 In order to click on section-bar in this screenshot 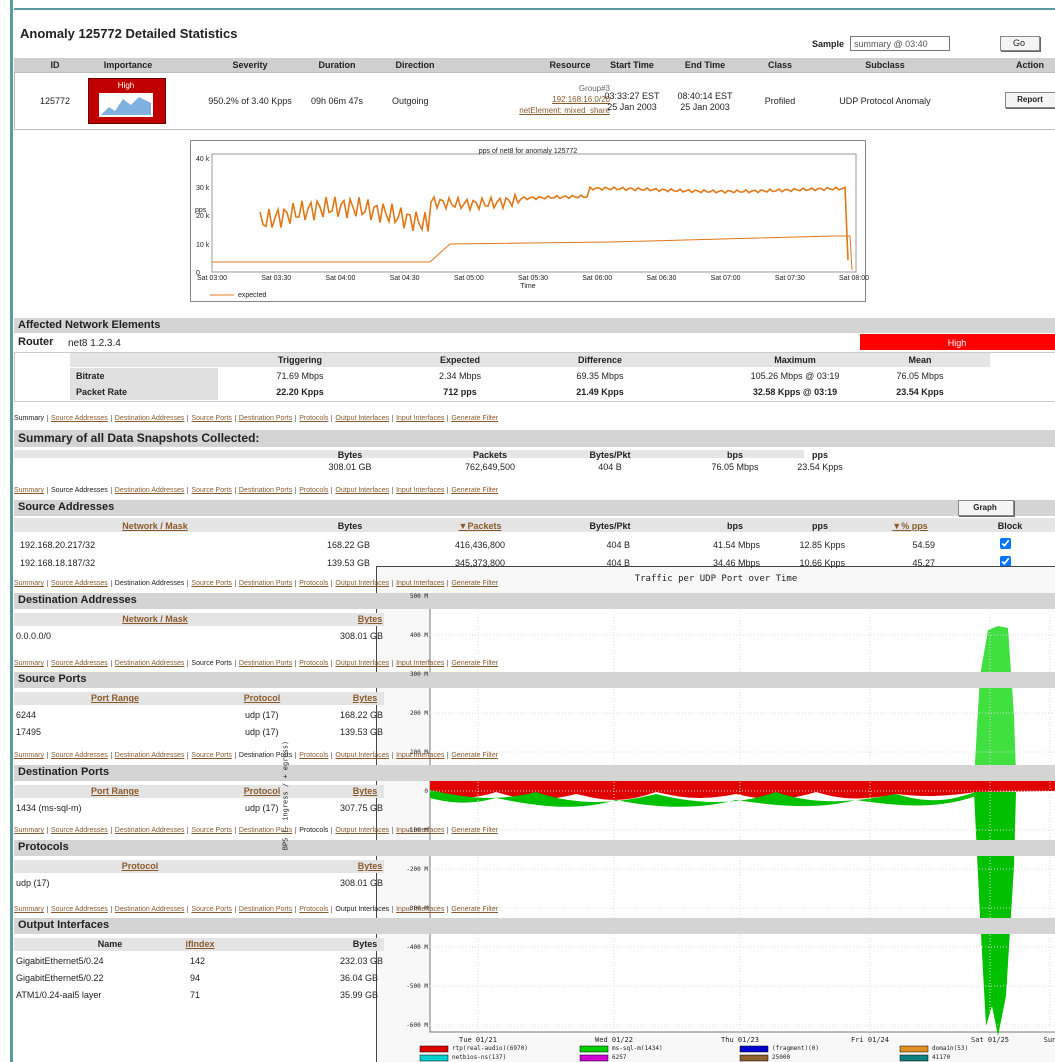, I will do `click(534, 601)`.